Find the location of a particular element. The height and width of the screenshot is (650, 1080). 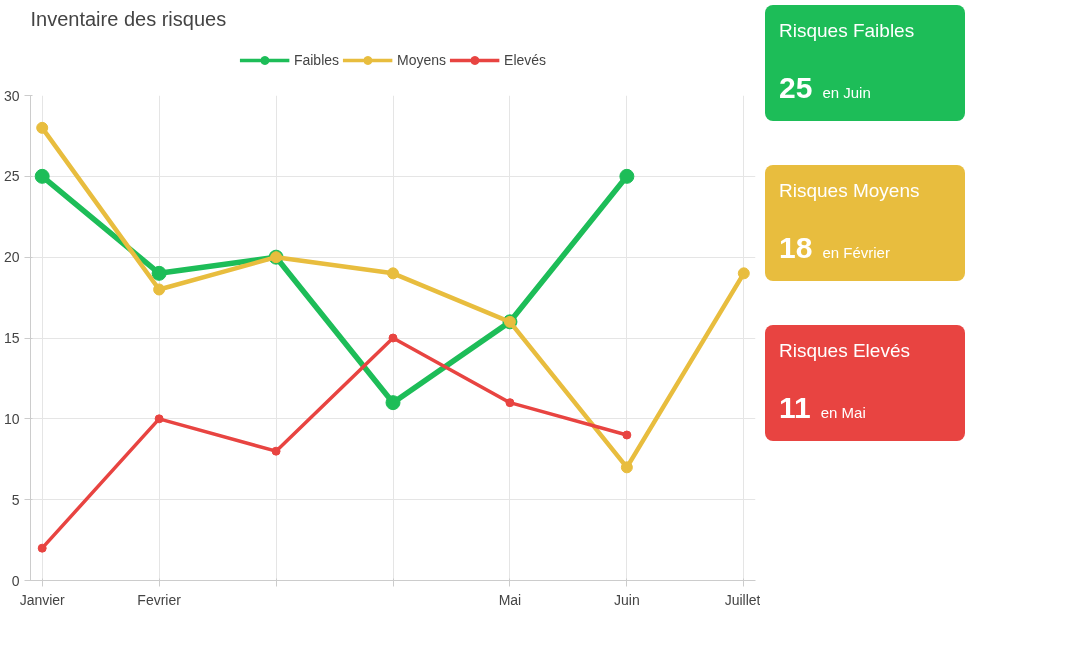

text: en Mai is located at coordinates (843, 412).